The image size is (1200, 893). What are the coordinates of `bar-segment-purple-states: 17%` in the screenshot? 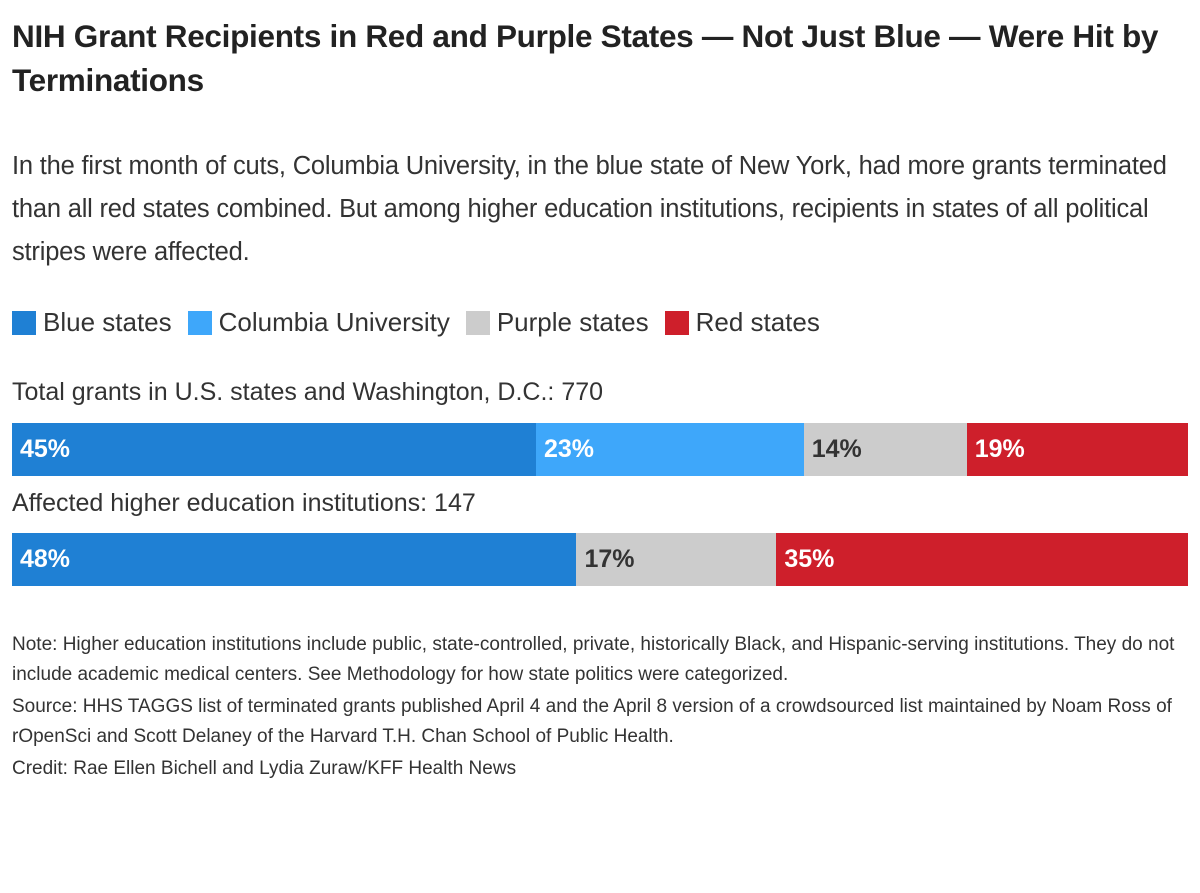 It's located at (676, 559).